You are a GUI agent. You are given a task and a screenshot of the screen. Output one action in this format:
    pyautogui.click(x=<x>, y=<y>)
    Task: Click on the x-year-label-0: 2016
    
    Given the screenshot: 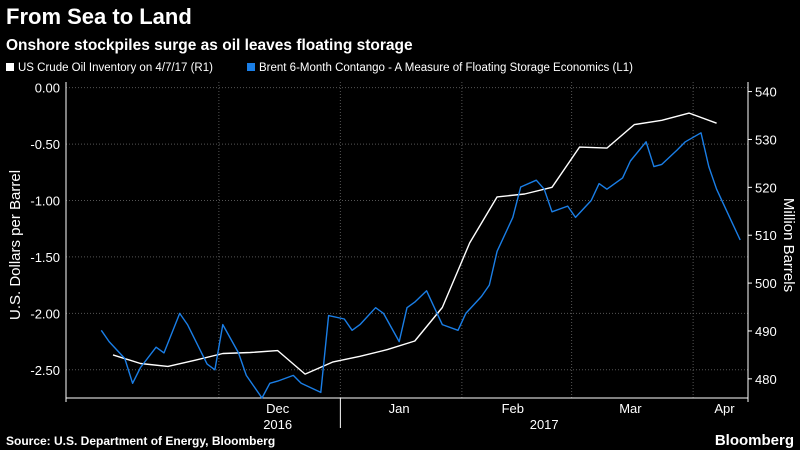 What is the action you would take?
    pyautogui.click(x=277, y=424)
    